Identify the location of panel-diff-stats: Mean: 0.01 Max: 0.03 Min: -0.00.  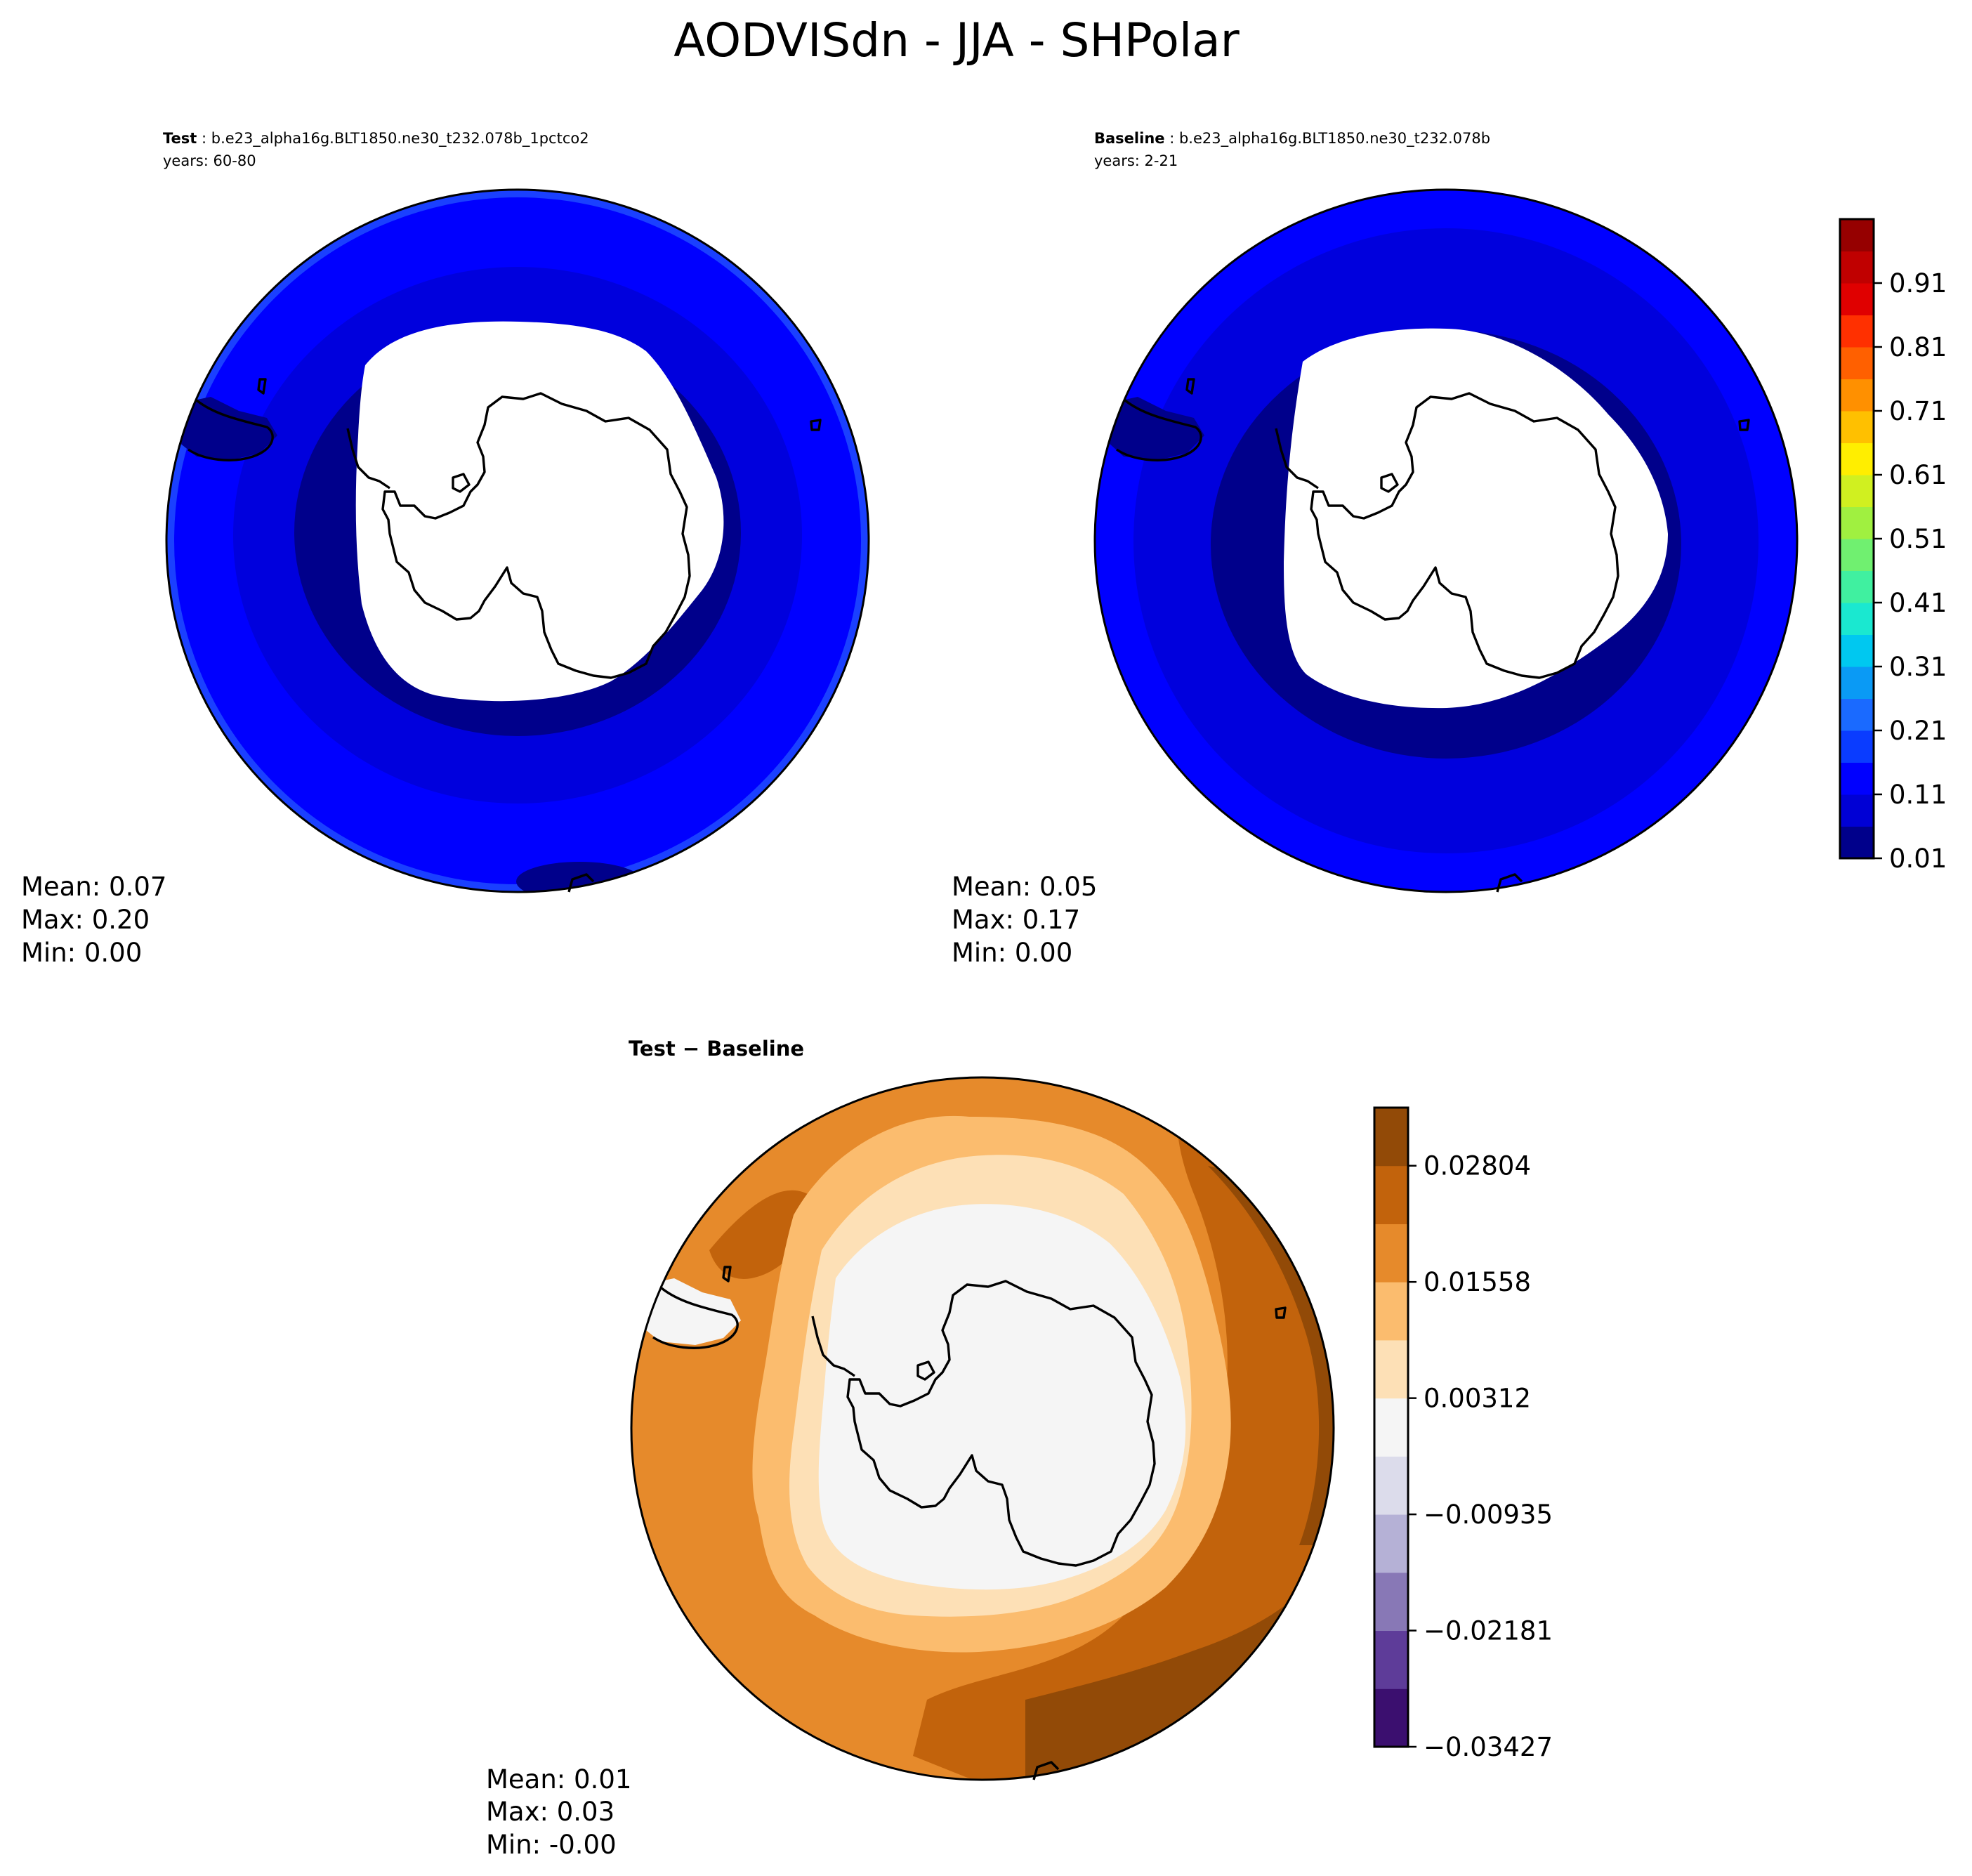
(558, 1812).